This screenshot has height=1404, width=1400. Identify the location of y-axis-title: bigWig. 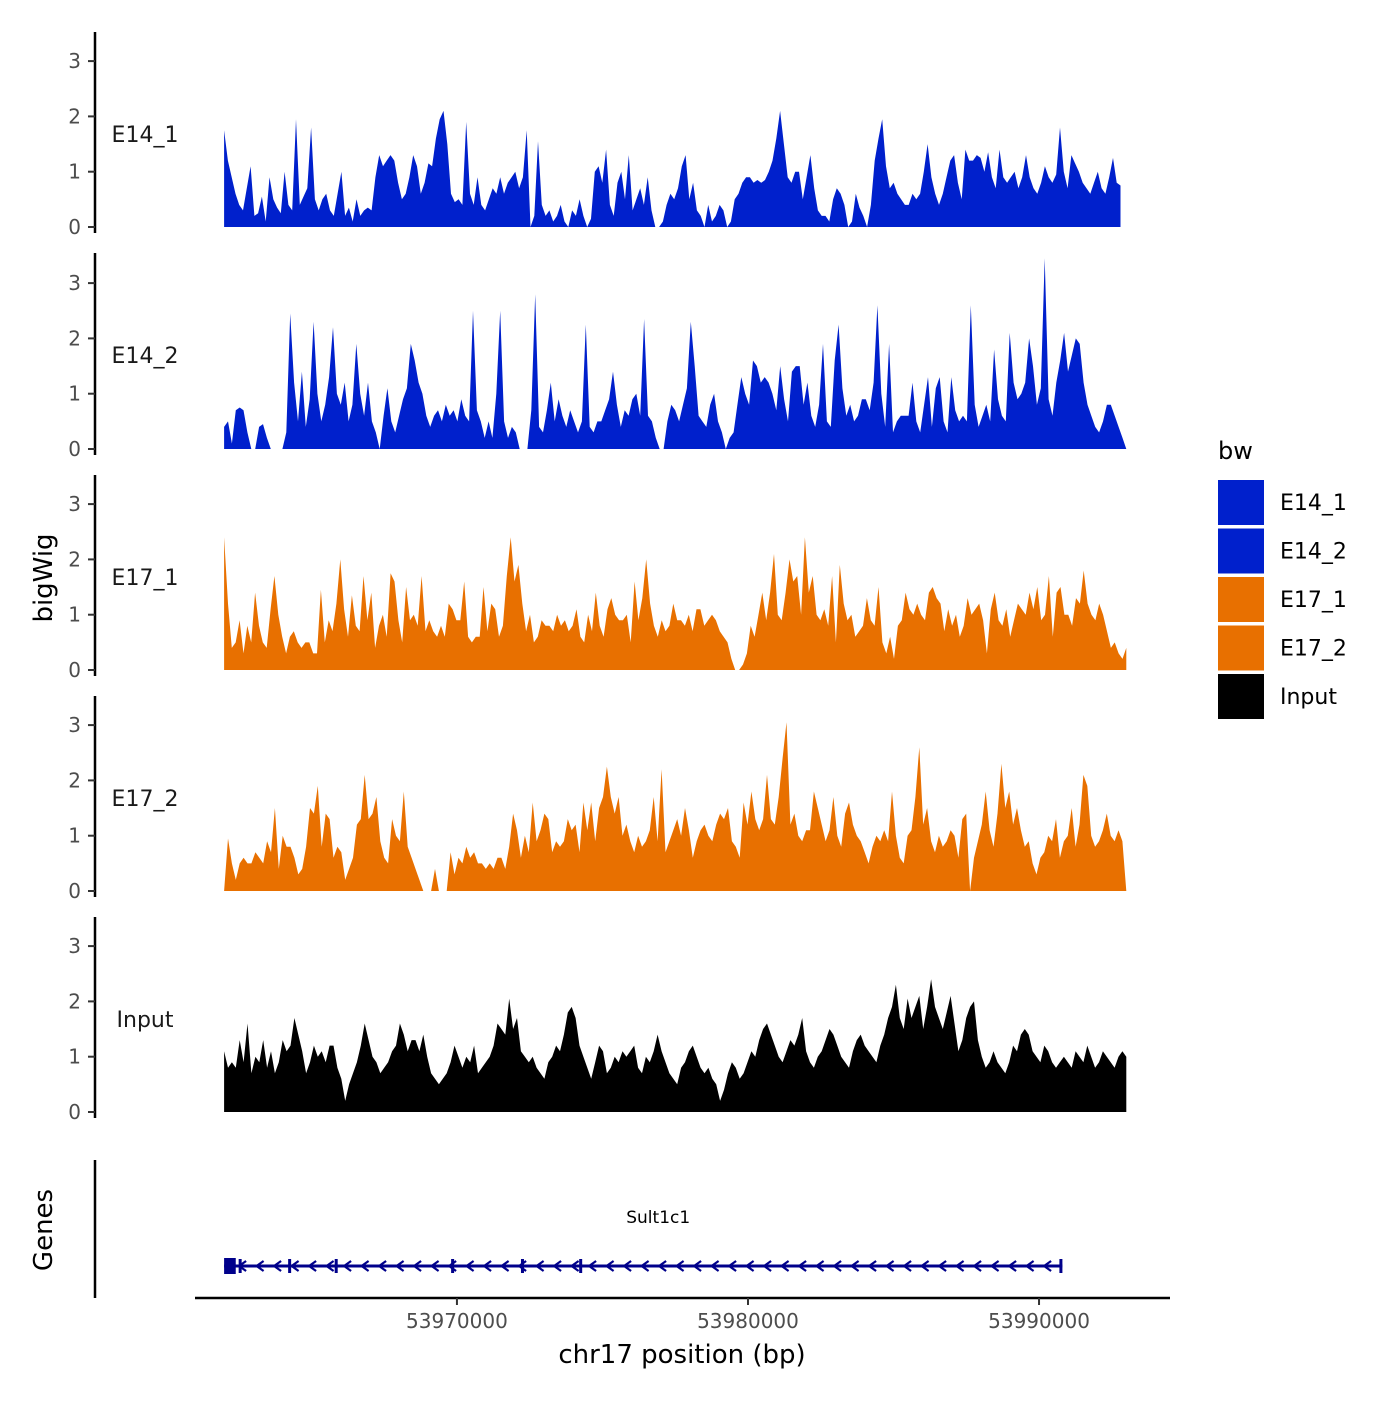
(44, 577).